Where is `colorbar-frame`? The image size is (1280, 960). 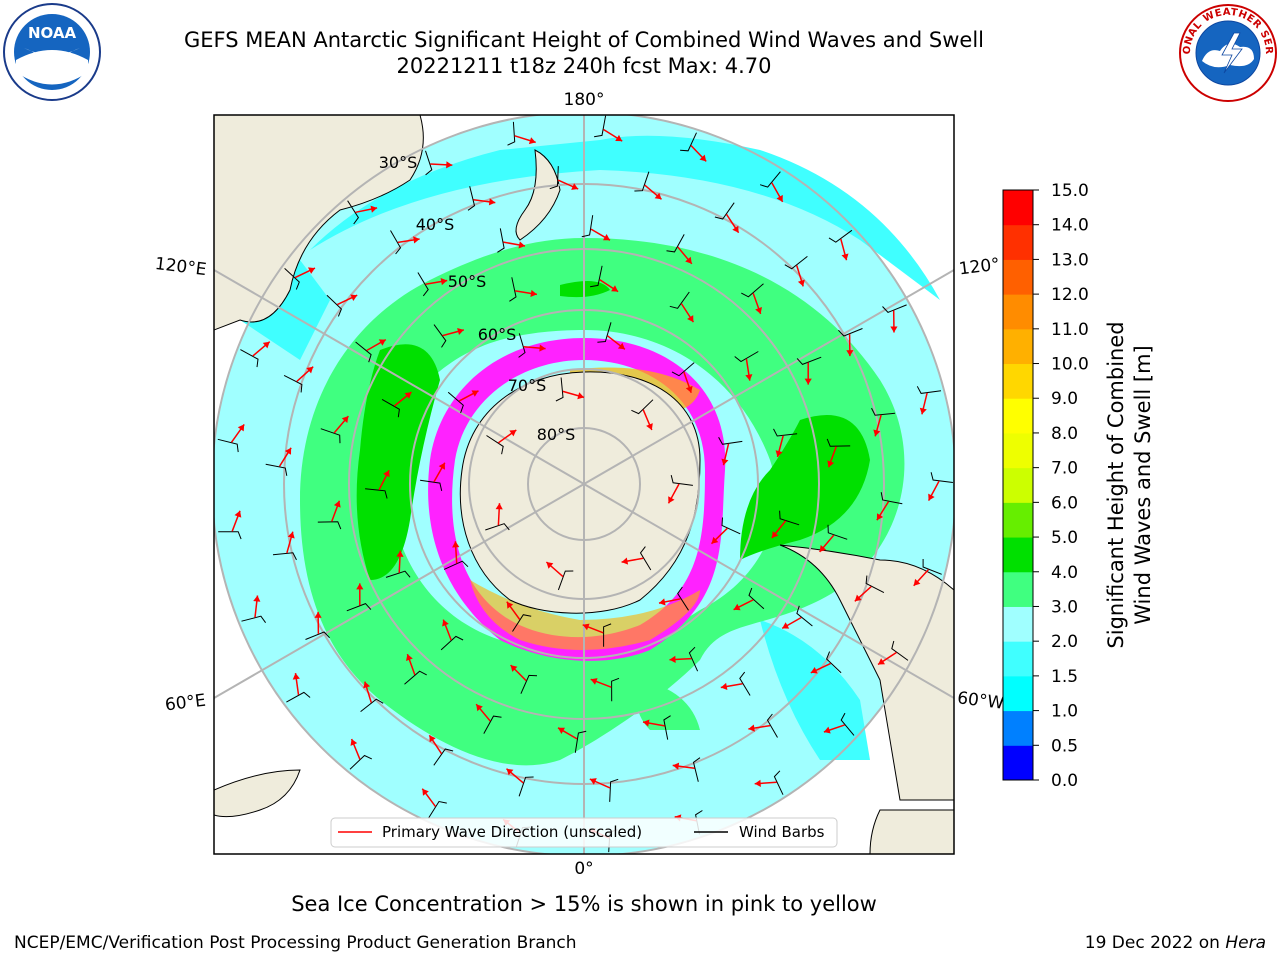 colorbar-frame is located at coordinates (1018, 485).